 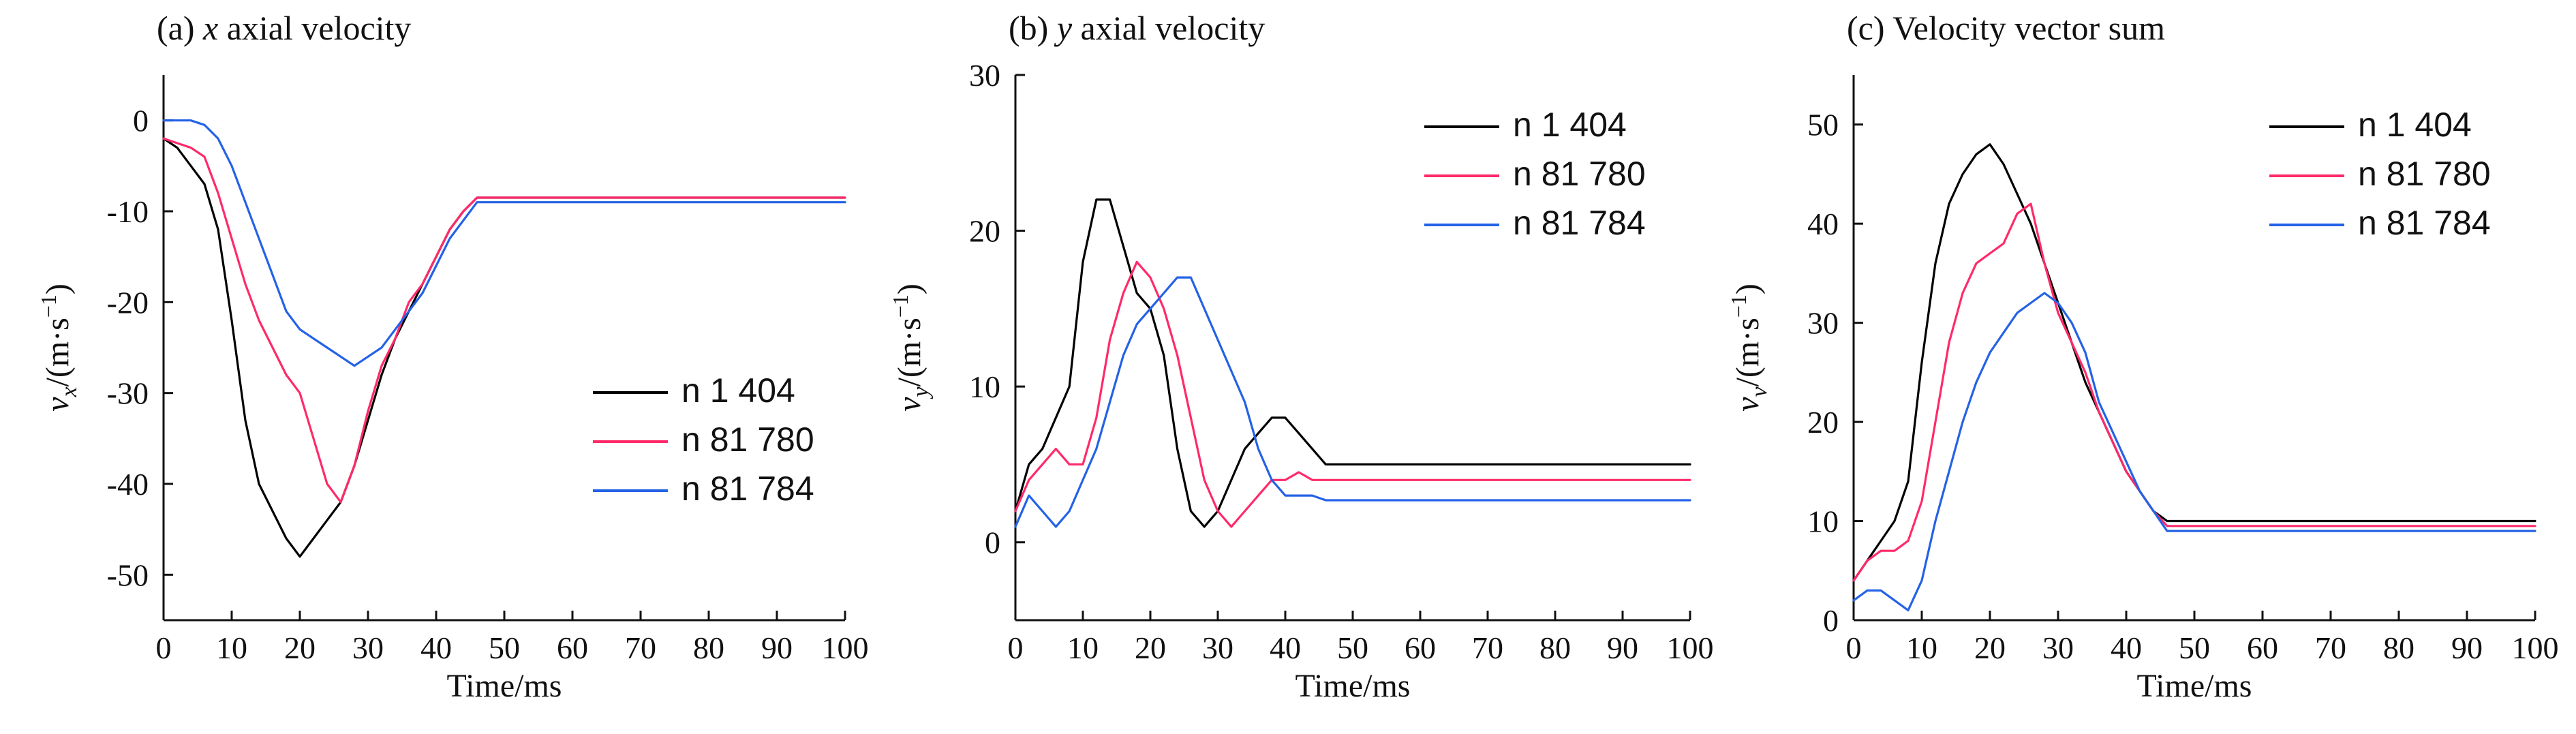 I want to click on y-axis-label-sub: v, so click(x=1759, y=391).